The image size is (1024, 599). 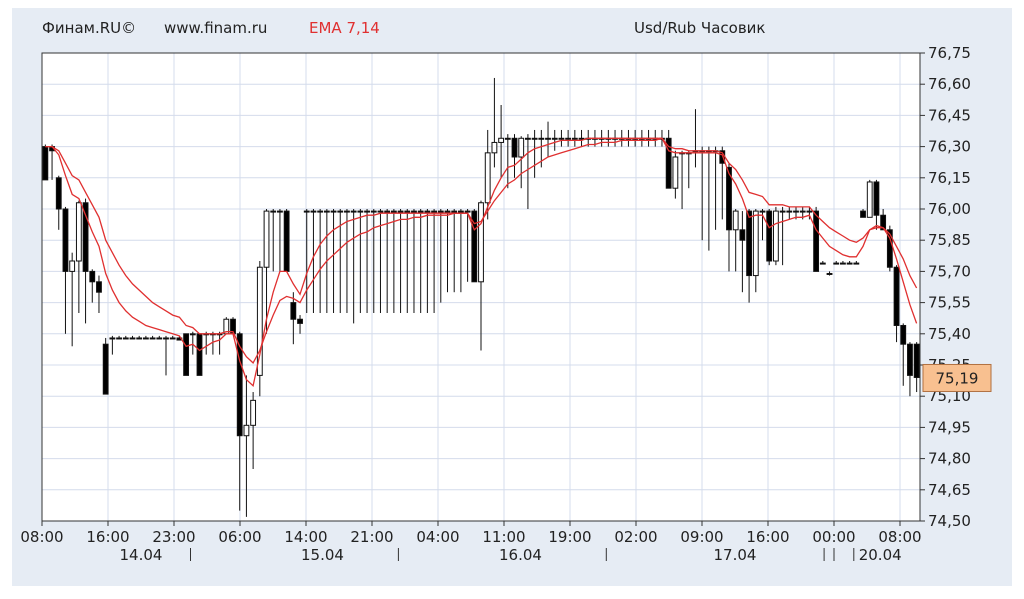 What do you see at coordinates (322, 555) in the screenshot?
I see `x-date-label: 15.04` at bounding box center [322, 555].